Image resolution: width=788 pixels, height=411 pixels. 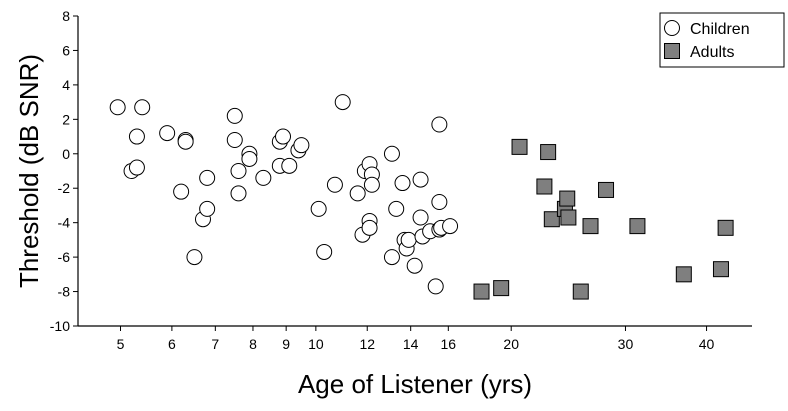 I want to click on y-tick-label: 4, so click(x=66, y=85).